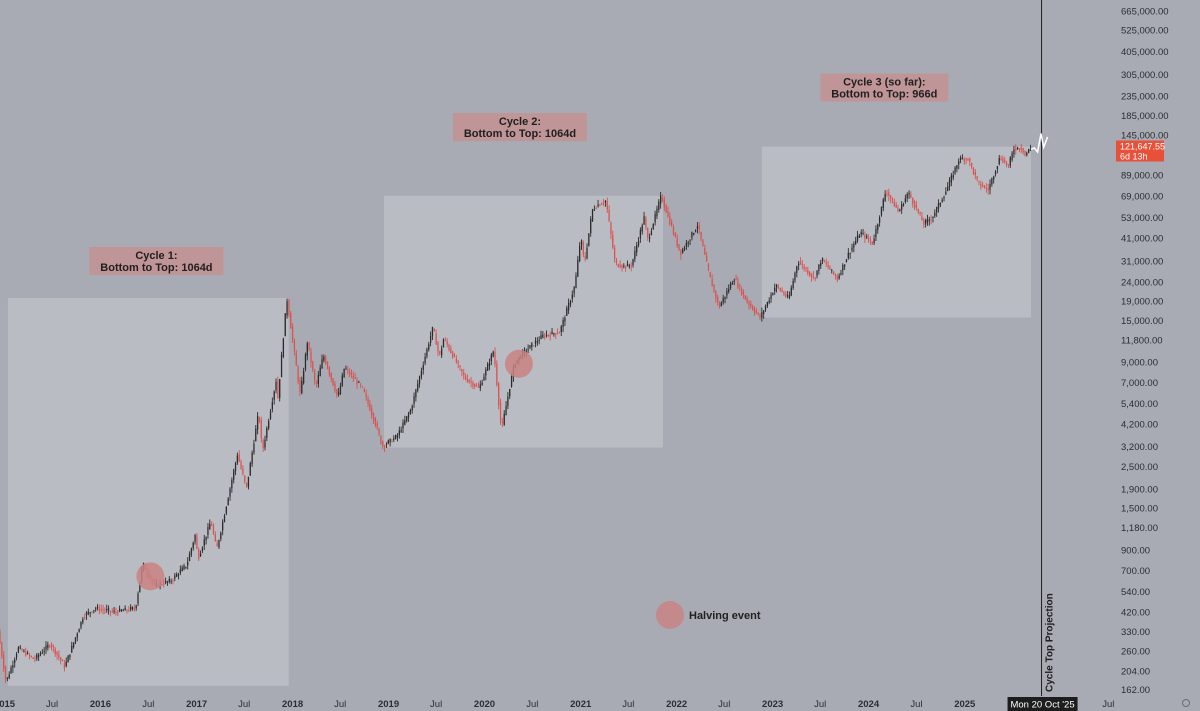 The image size is (1200, 711). Describe the element at coordinates (1135, 671) in the screenshot. I see `y-tick-label: 204.00` at that location.